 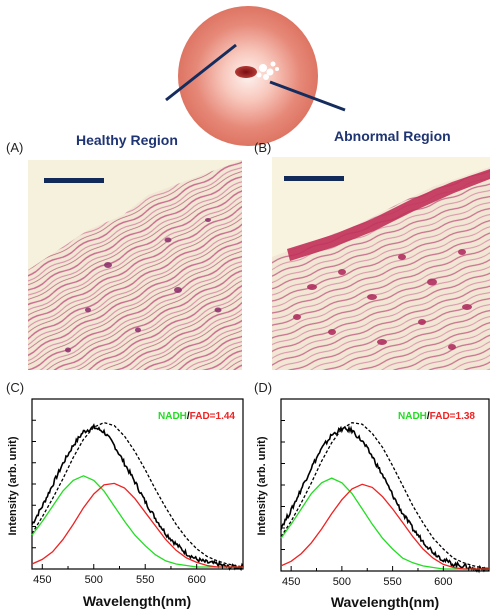 What do you see at coordinates (15, 147) in the screenshot?
I see `panel-a-letter: (A)` at bounding box center [15, 147].